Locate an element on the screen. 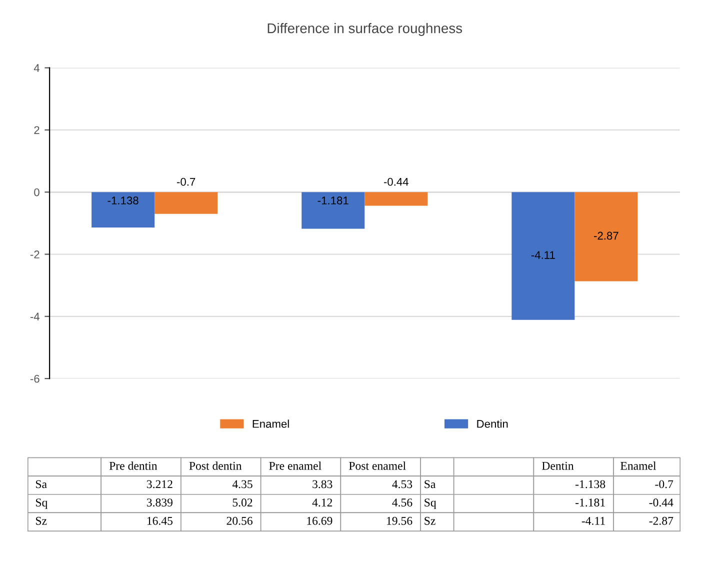 This screenshot has height=565, width=708. category-label: Dentin is located at coordinates (558, 466).